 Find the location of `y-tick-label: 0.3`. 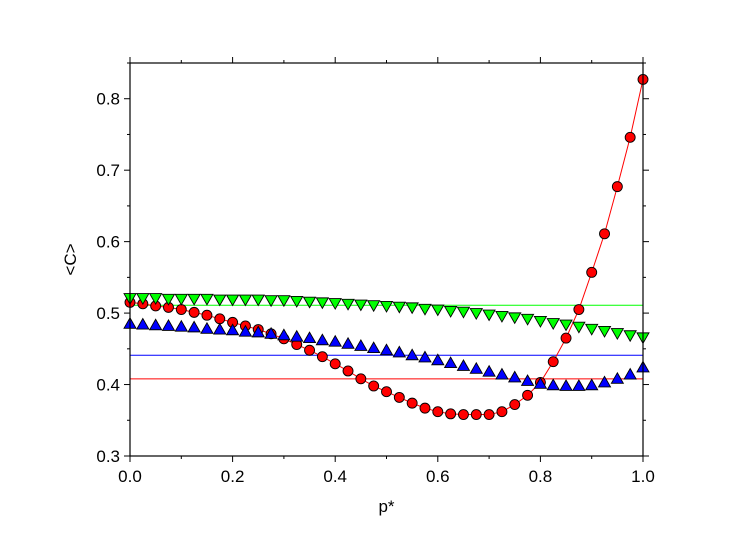

y-tick-label: 0.3 is located at coordinates (108, 456).